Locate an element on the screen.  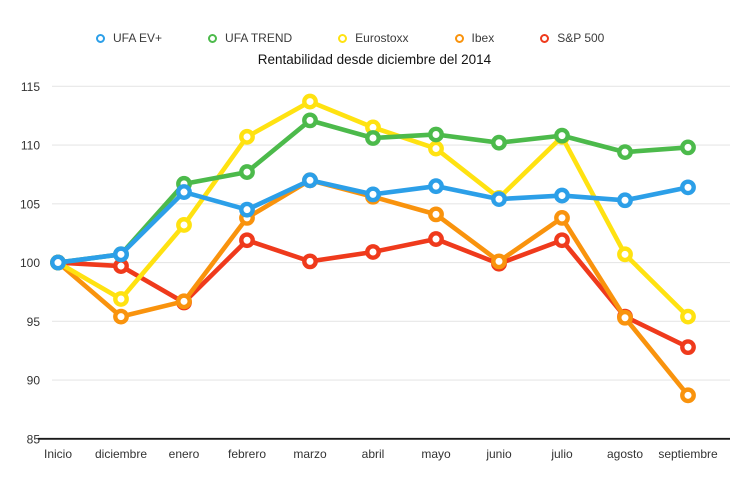
data-point-ufa-ev-julio is located at coordinates (562, 195).